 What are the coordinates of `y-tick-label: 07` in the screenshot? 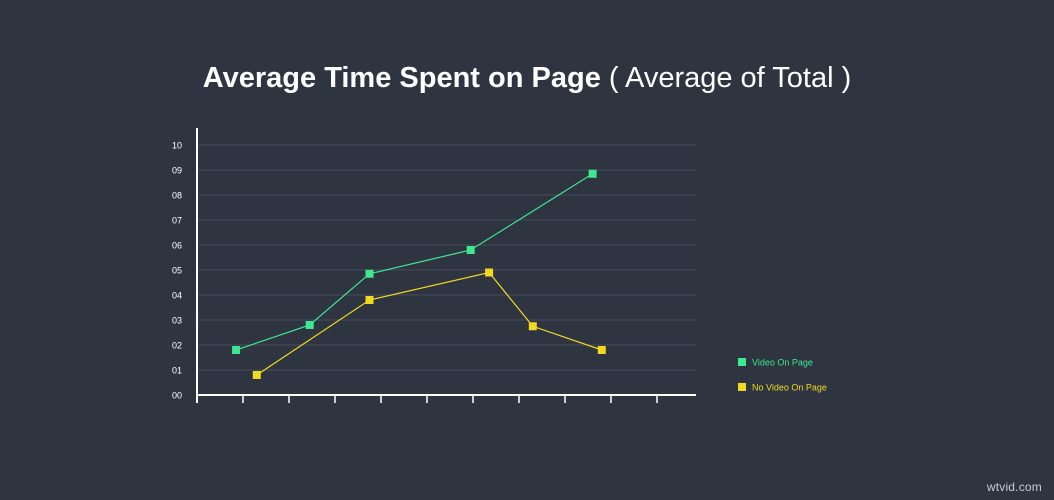 It's located at (177, 221).